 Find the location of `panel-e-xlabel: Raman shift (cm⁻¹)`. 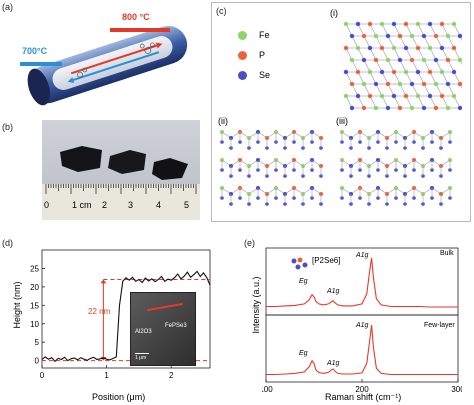

panel-e-xlabel: Raman shift (cm⁻¹) is located at coordinates (363, 397).